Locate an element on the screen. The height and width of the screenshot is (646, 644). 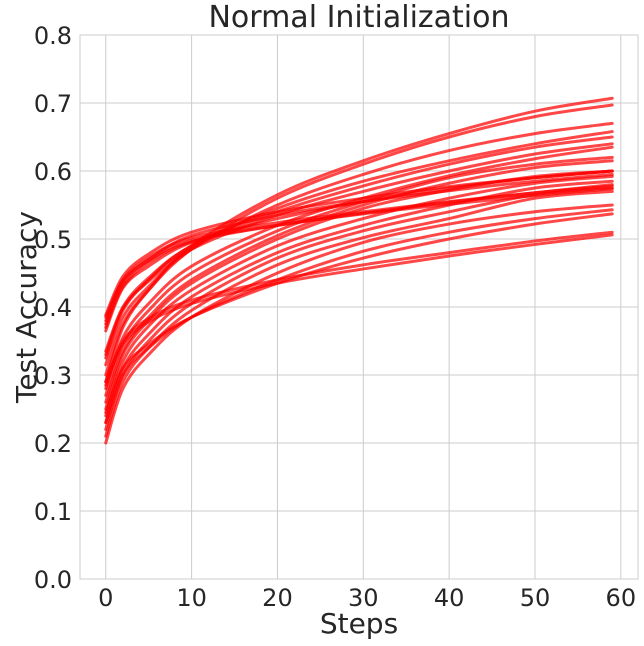
x-tick-labels: 0 10 20 30 40 50 60 is located at coordinates (367, 598).